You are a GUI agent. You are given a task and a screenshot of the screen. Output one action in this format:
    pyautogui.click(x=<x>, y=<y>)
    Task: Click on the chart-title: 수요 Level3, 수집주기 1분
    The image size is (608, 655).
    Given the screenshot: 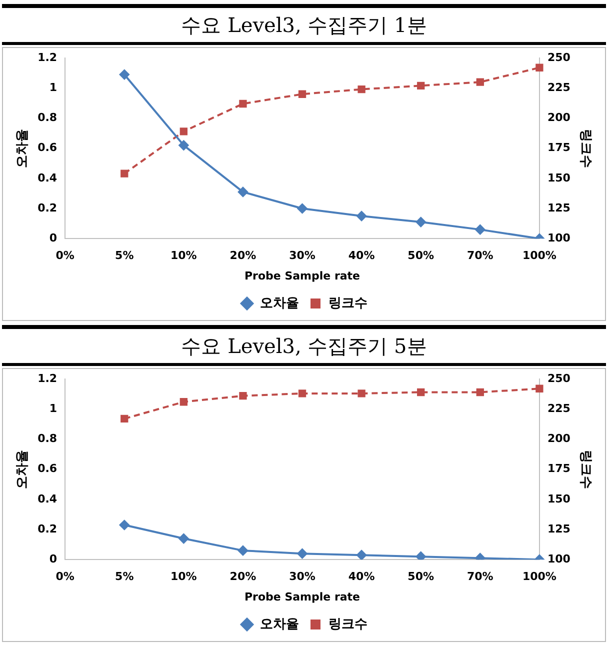 What is the action you would take?
    pyautogui.click(x=304, y=24)
    